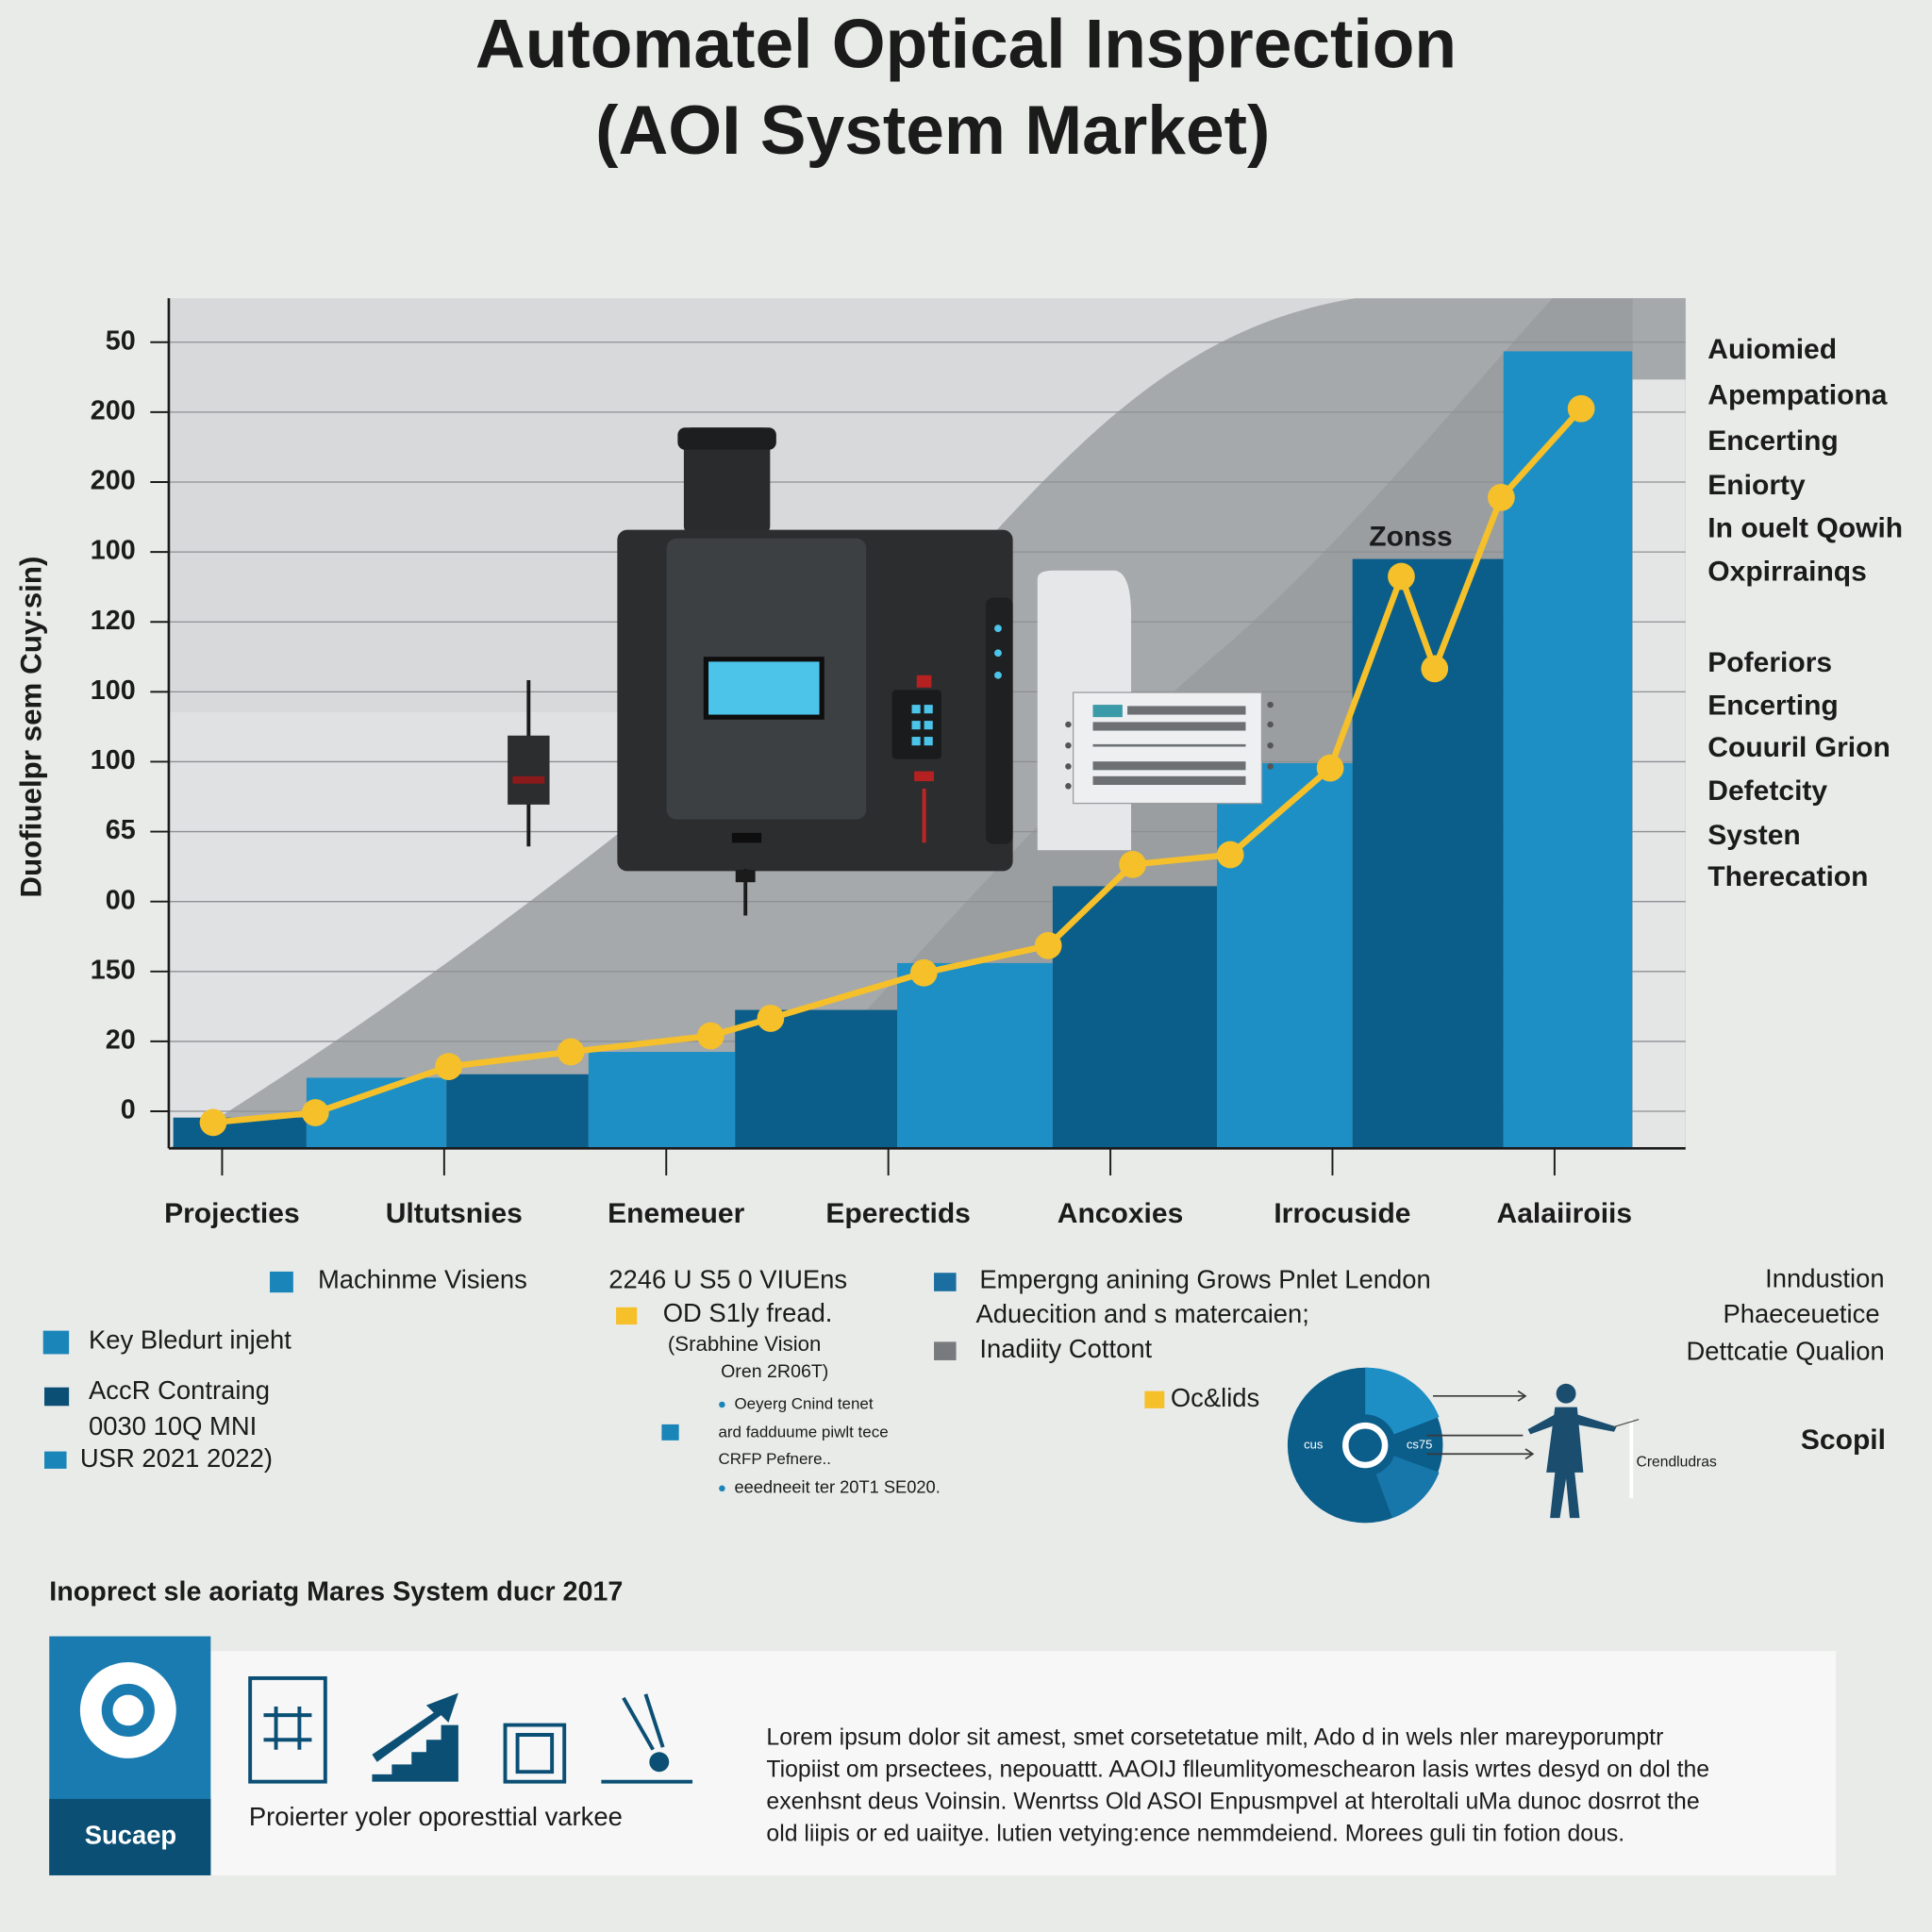 The width and height of the screenshot is (1932, 1932). Describe the element at coordinates (113, 970) in the screenshot. I see `y-tick-label: 150` at that location.